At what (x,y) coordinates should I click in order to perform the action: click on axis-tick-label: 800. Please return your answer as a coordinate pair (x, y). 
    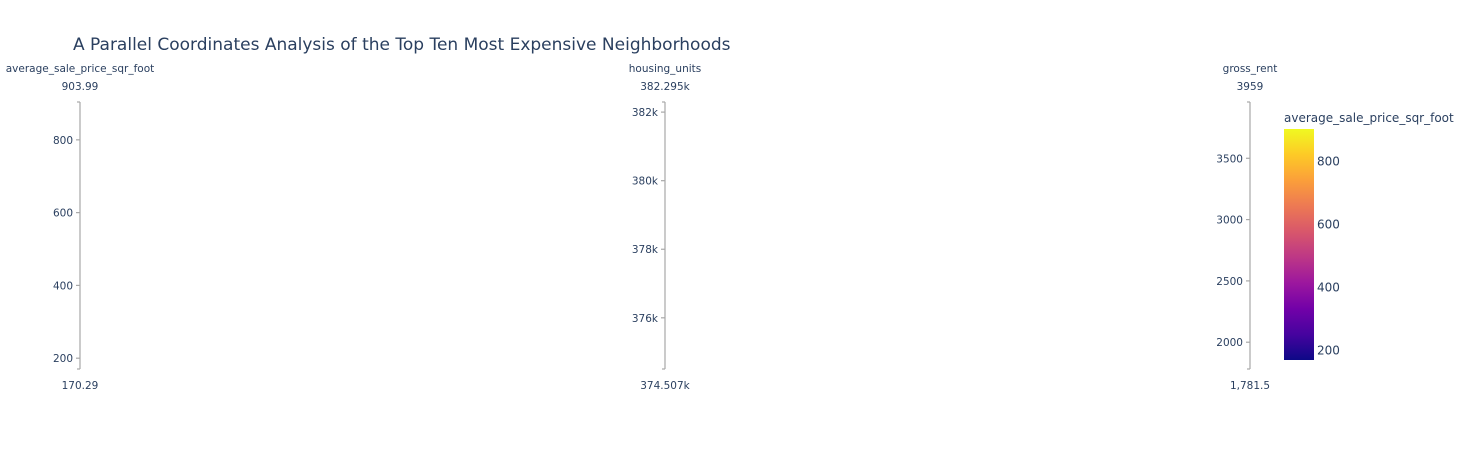
    Looking at the image, I should click on (63, 141).